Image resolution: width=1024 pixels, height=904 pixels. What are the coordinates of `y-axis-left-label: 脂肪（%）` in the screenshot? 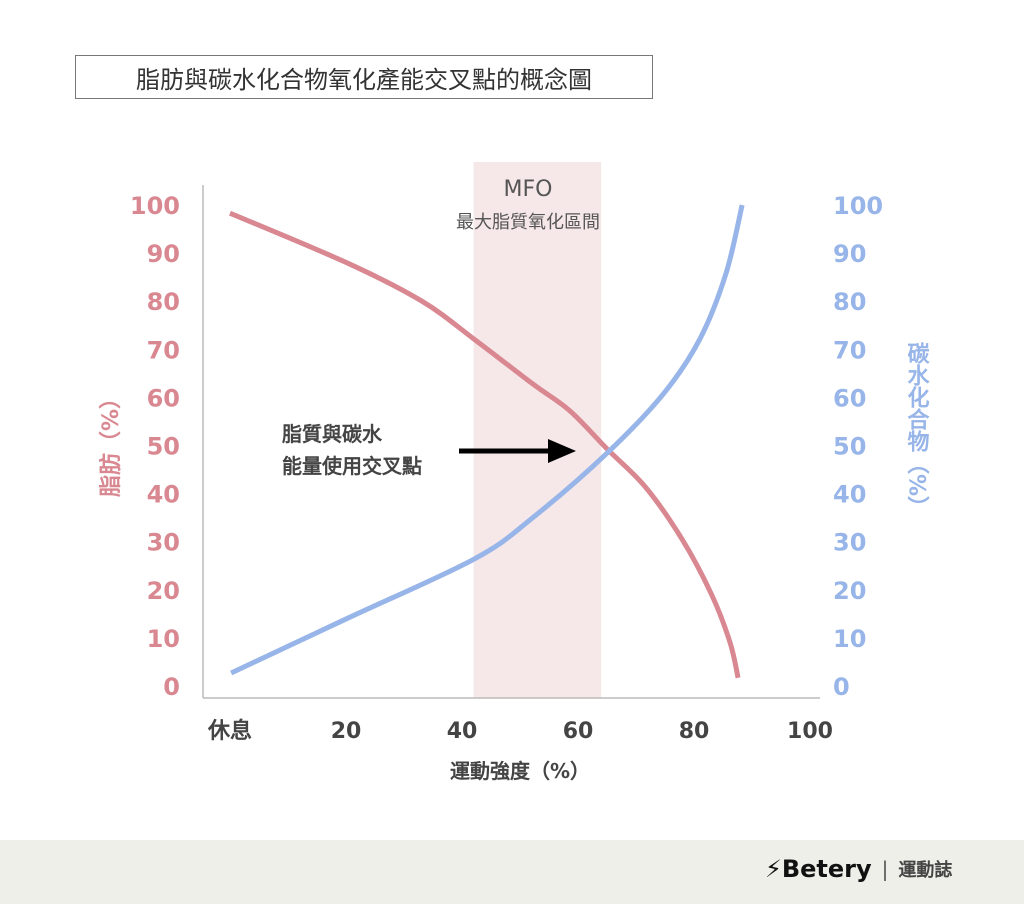 It's located at (111, 442).